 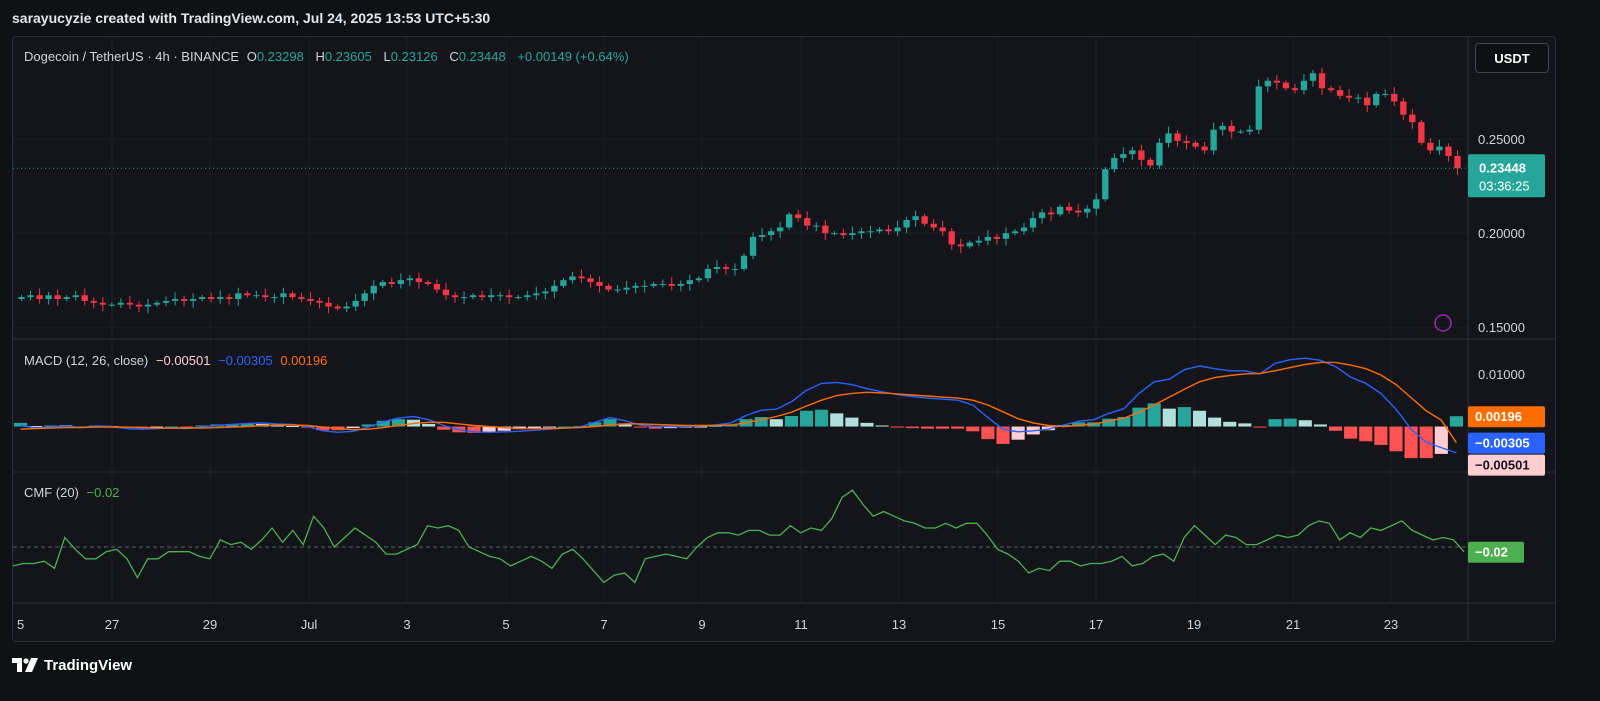 I want to click on time-axis-label: 21, so click(x=1293, y=624).